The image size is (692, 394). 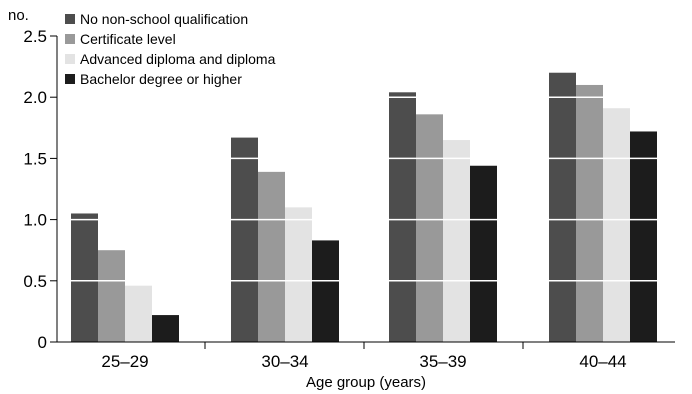 What do you see at coordinates (42, 342) in the screenshot?
I see `y-tick-label-1: 0` at bounding box center [42, 342].